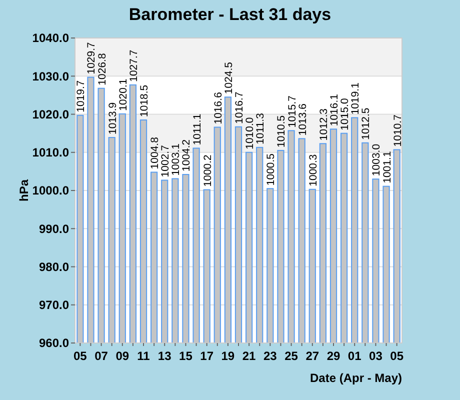  Describe the element at coordinates (54, 343) in the screenshot. I see `y-tick-label: 960.0` at that location.